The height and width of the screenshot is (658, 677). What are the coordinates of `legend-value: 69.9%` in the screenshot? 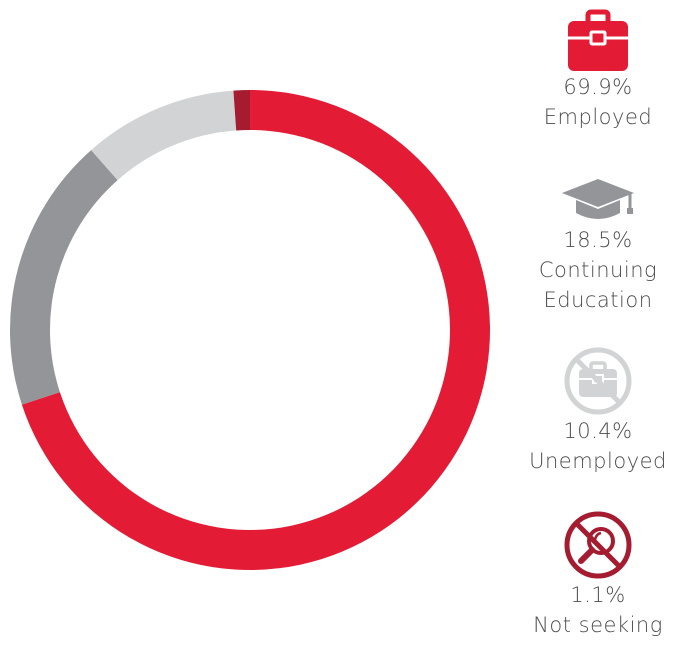 It's located at (598, 87).